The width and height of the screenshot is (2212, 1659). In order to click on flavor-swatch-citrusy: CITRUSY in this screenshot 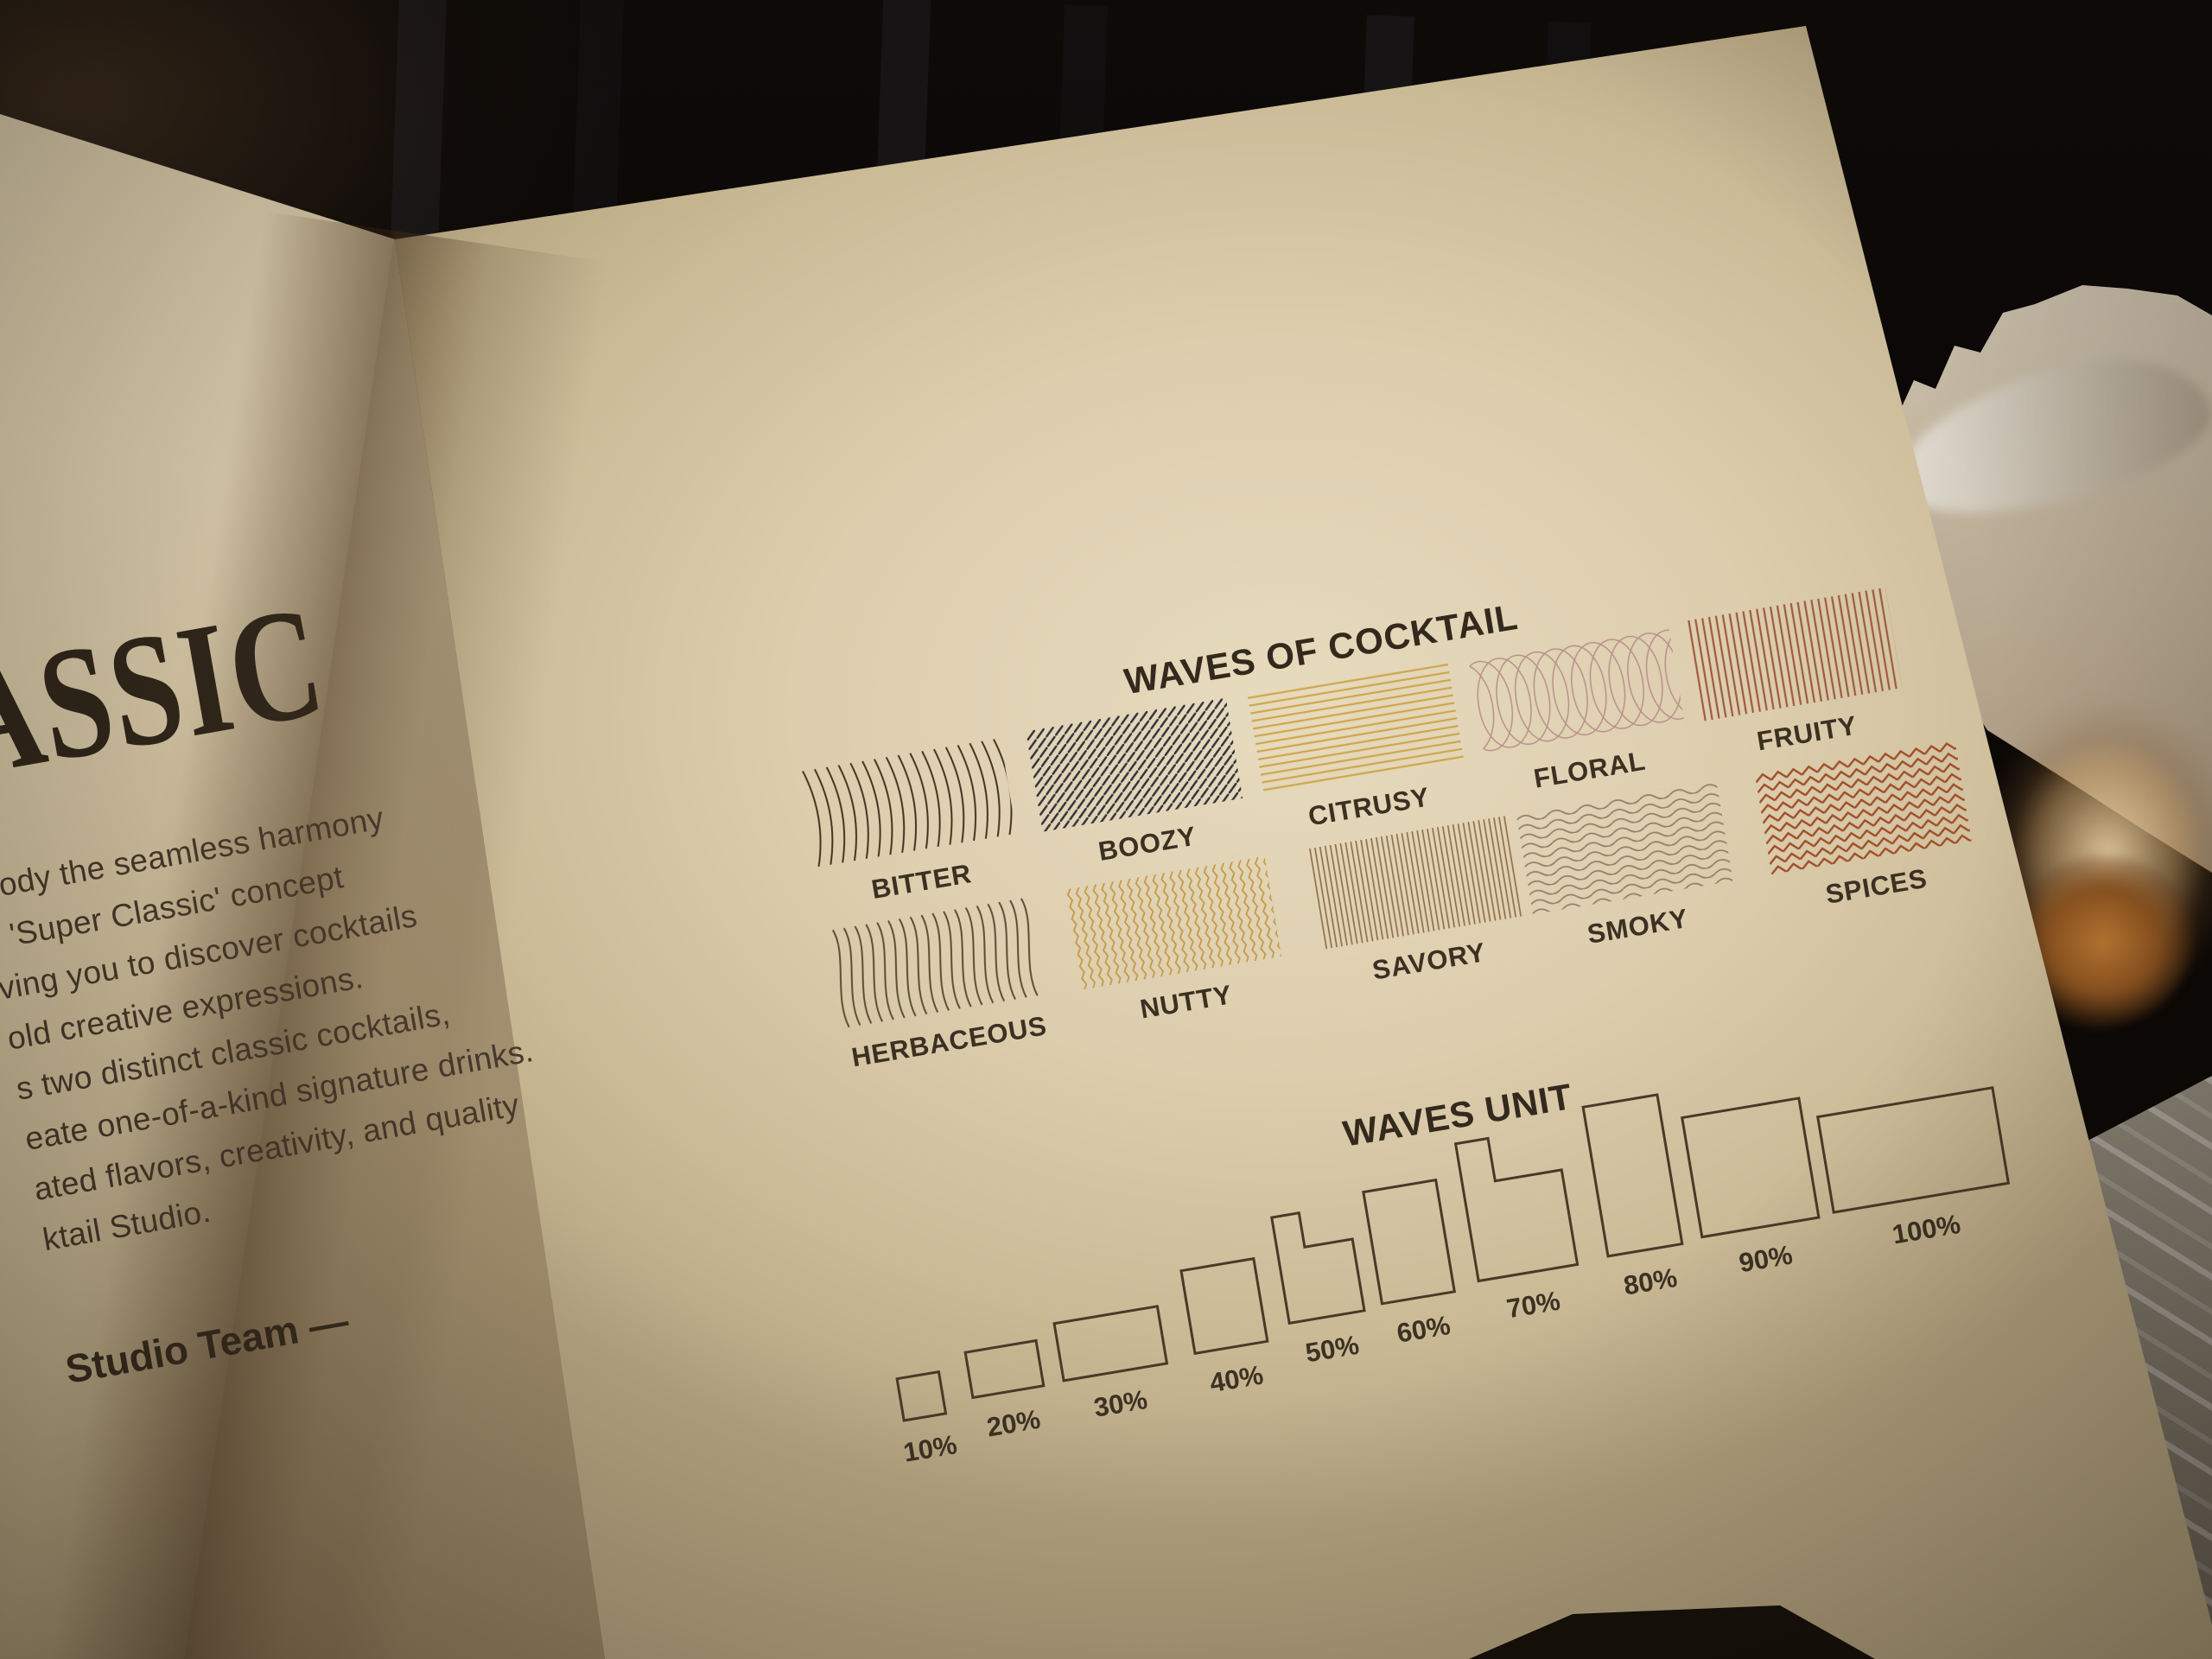, I will do `click(1359, 749)`.